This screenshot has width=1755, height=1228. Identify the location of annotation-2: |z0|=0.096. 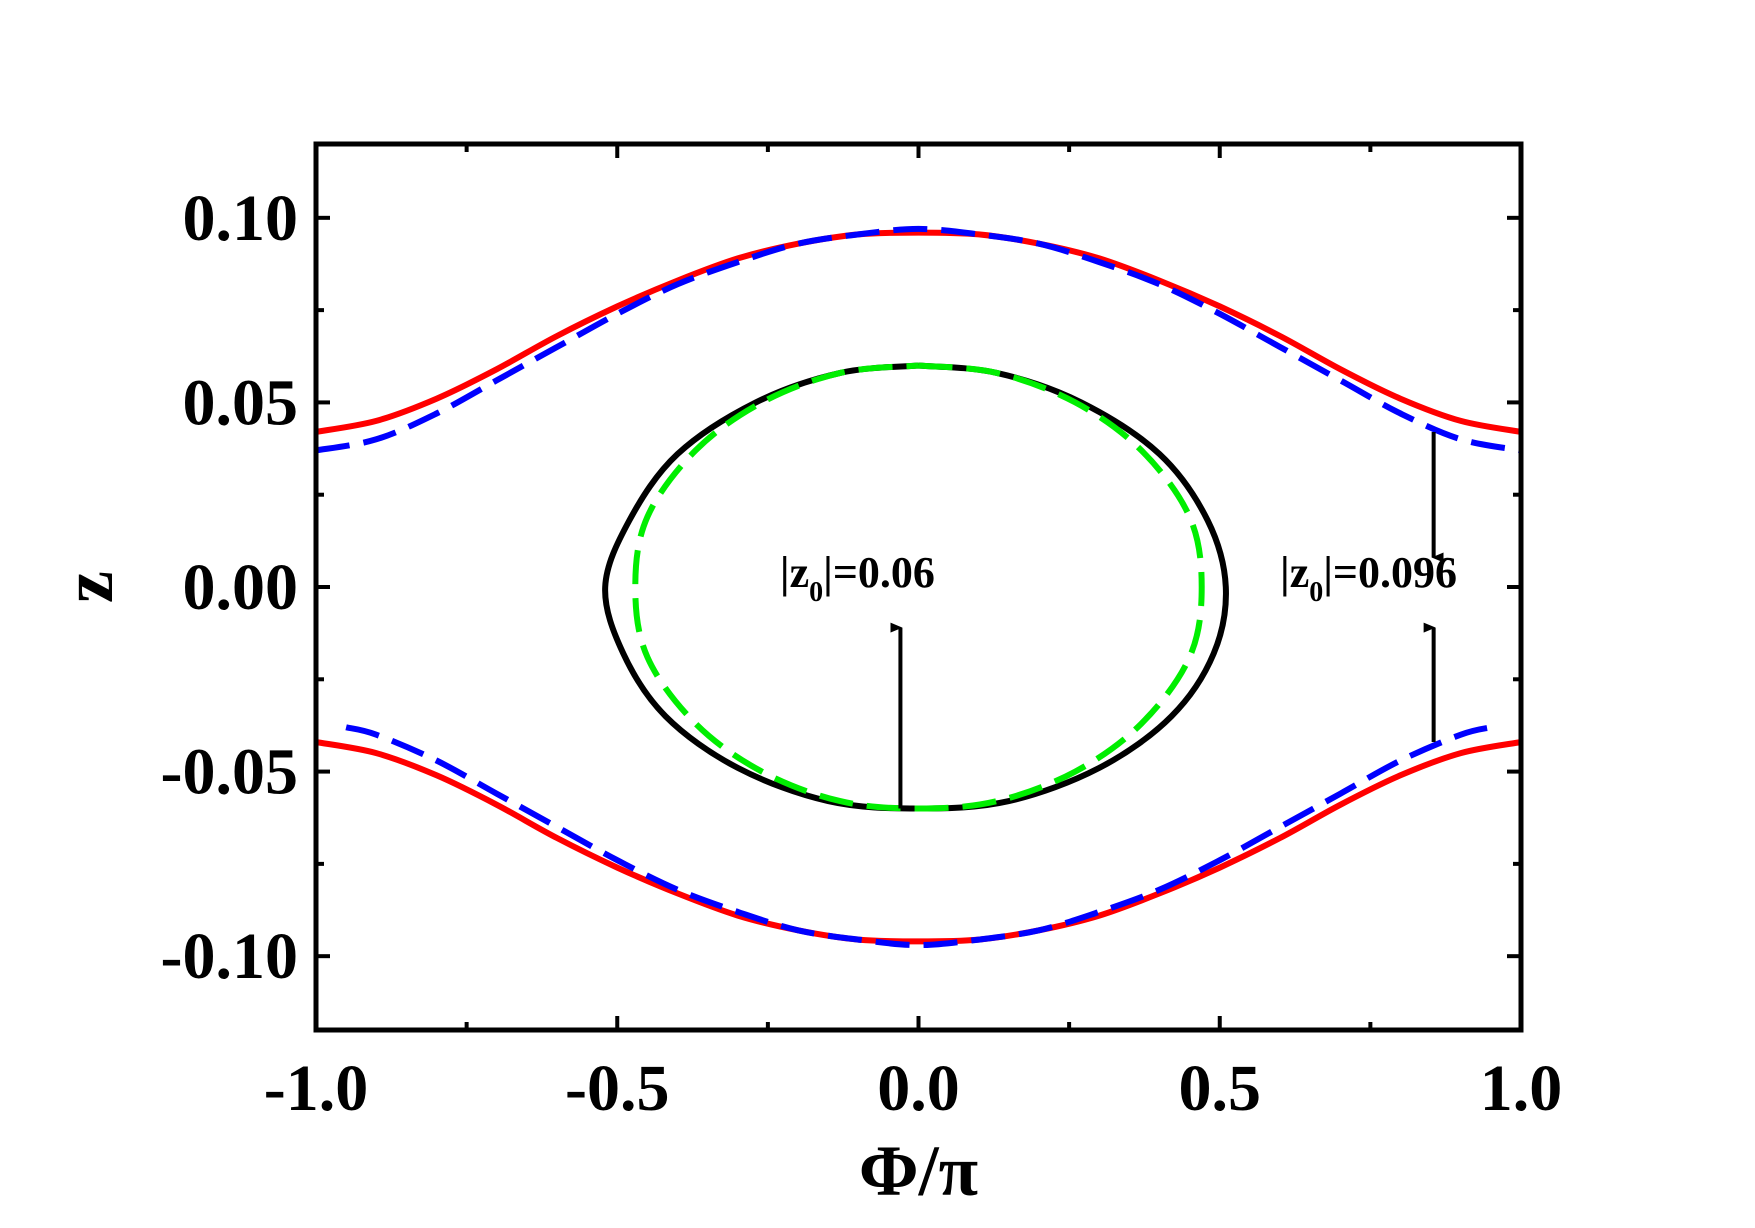
(1368, 578).